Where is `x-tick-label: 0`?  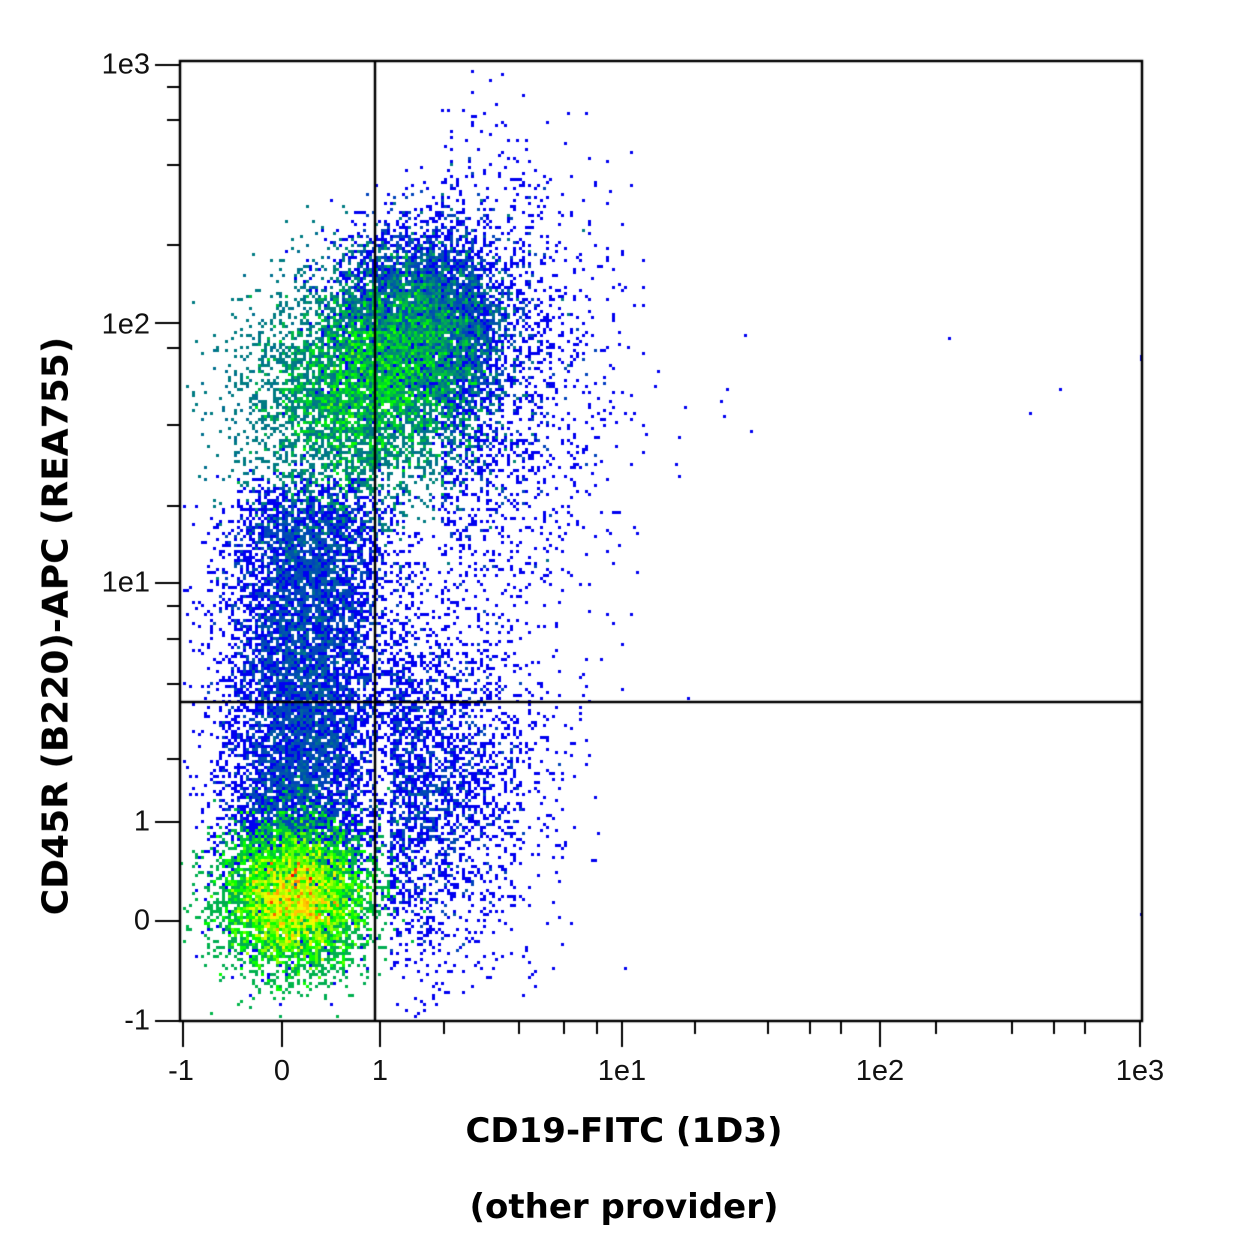 x-tick-label: 0 is located at coordinates (282, 1071).